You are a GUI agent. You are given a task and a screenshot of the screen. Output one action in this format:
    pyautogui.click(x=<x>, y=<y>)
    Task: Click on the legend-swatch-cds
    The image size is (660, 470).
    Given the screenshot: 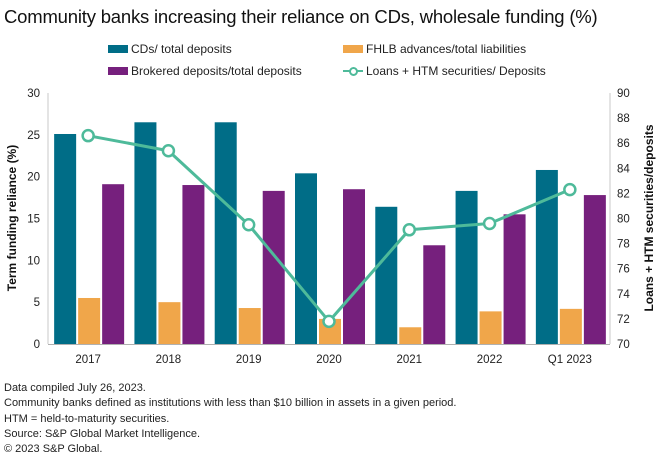 What is the action you would take?
    pyautogui.click(x=118, y=49)
    